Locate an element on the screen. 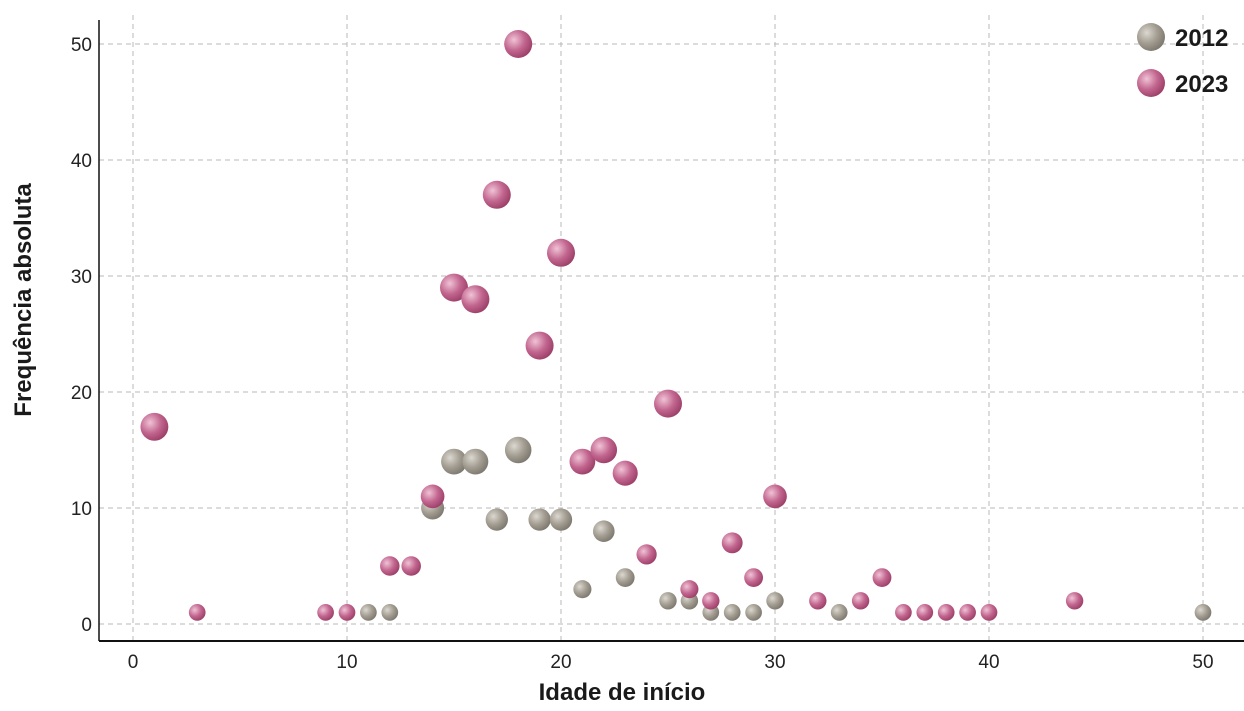 The height and width of the screenshot is (711, 1244). x-tick-label: 40 is located at coordinates (988, 662).